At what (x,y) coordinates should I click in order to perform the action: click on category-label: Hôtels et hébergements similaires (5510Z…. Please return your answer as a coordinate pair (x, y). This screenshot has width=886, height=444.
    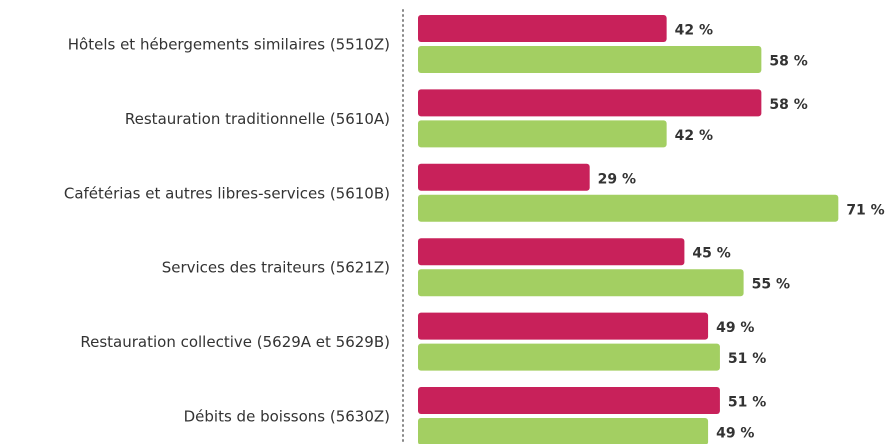
    Looking at the image, I should click on (229, 45).